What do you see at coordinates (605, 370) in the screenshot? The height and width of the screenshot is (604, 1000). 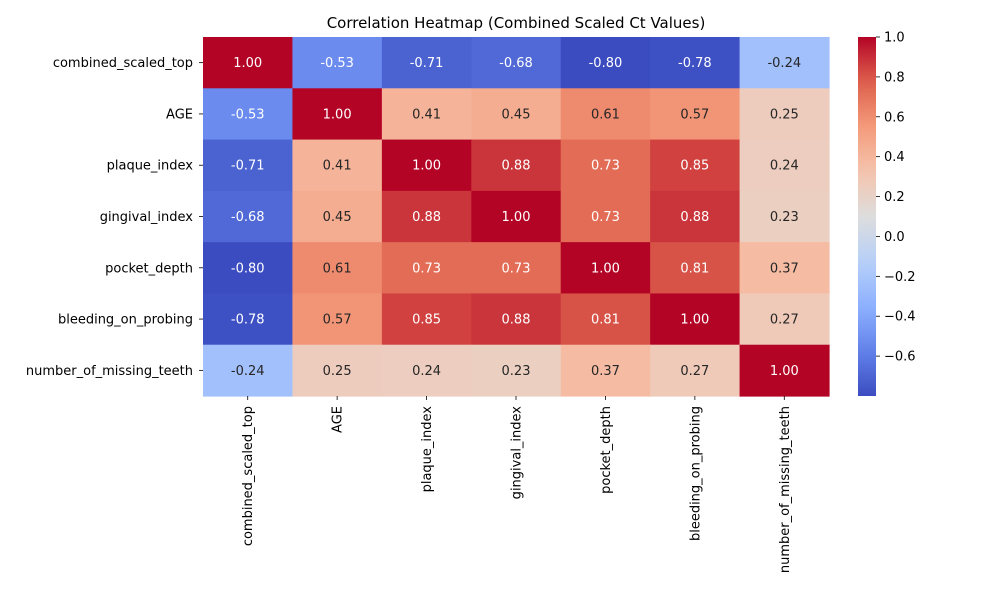 I see `heatmap-cell-number-of-missing-teeth-pocket-depth` at bounding box center [605, 370].